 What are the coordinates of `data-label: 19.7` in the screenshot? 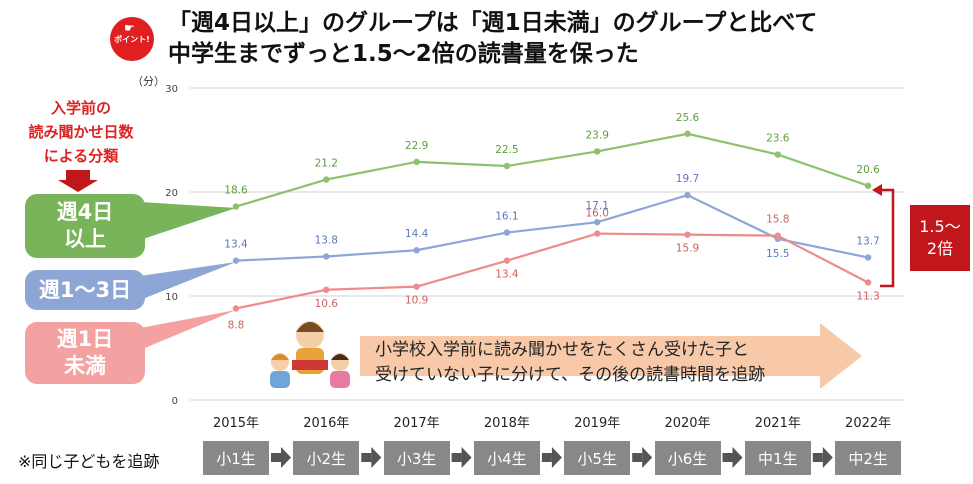 It's located at (687, 179).